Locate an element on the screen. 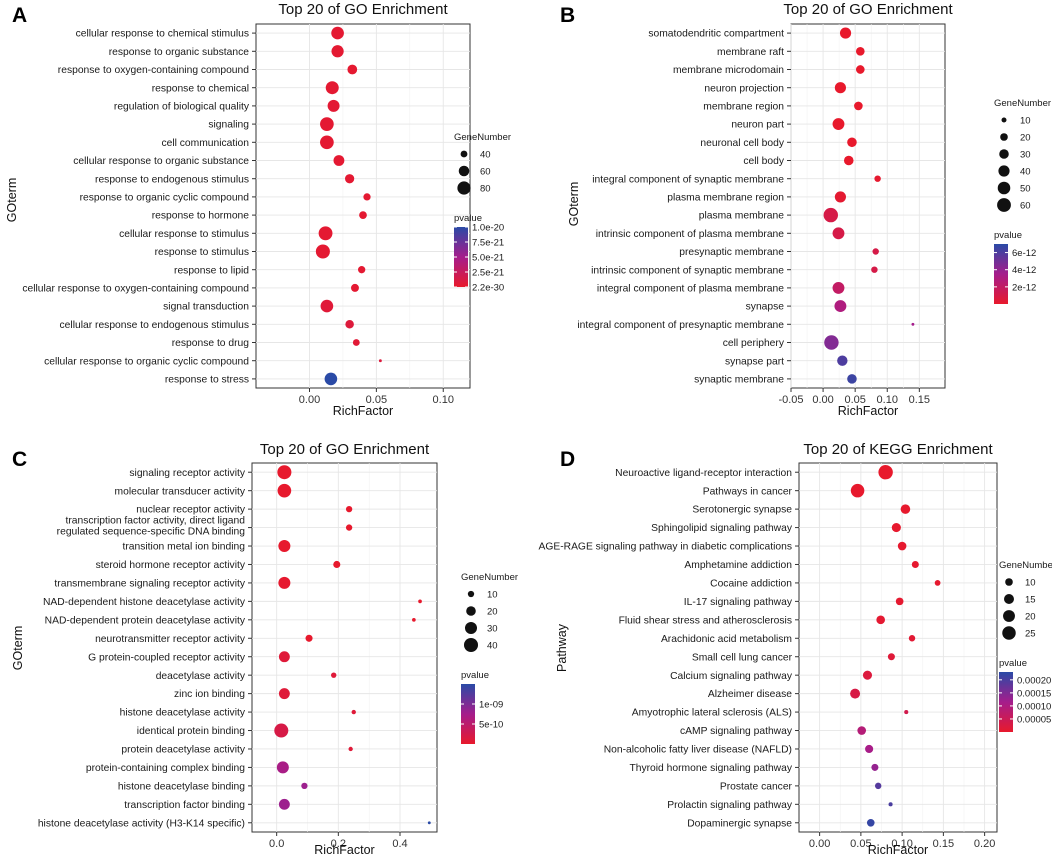 This screenshot has width=1052, height=856. category-label: Prolactin signaling pathway is located at coordinates (730, 805).